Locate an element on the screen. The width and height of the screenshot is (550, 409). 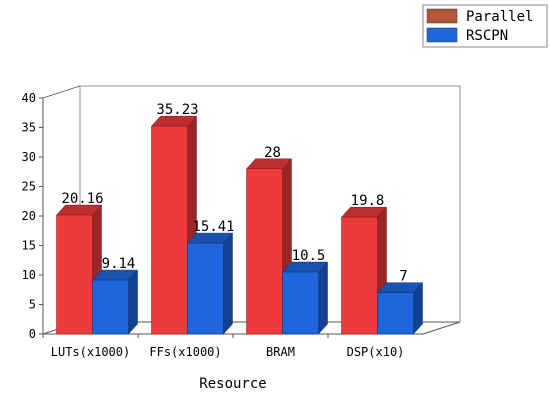
x-axis-ticks: LUTs(x1000) FFs(x1000) BRAM DSP(x10) is located at coordinates (223, 346).